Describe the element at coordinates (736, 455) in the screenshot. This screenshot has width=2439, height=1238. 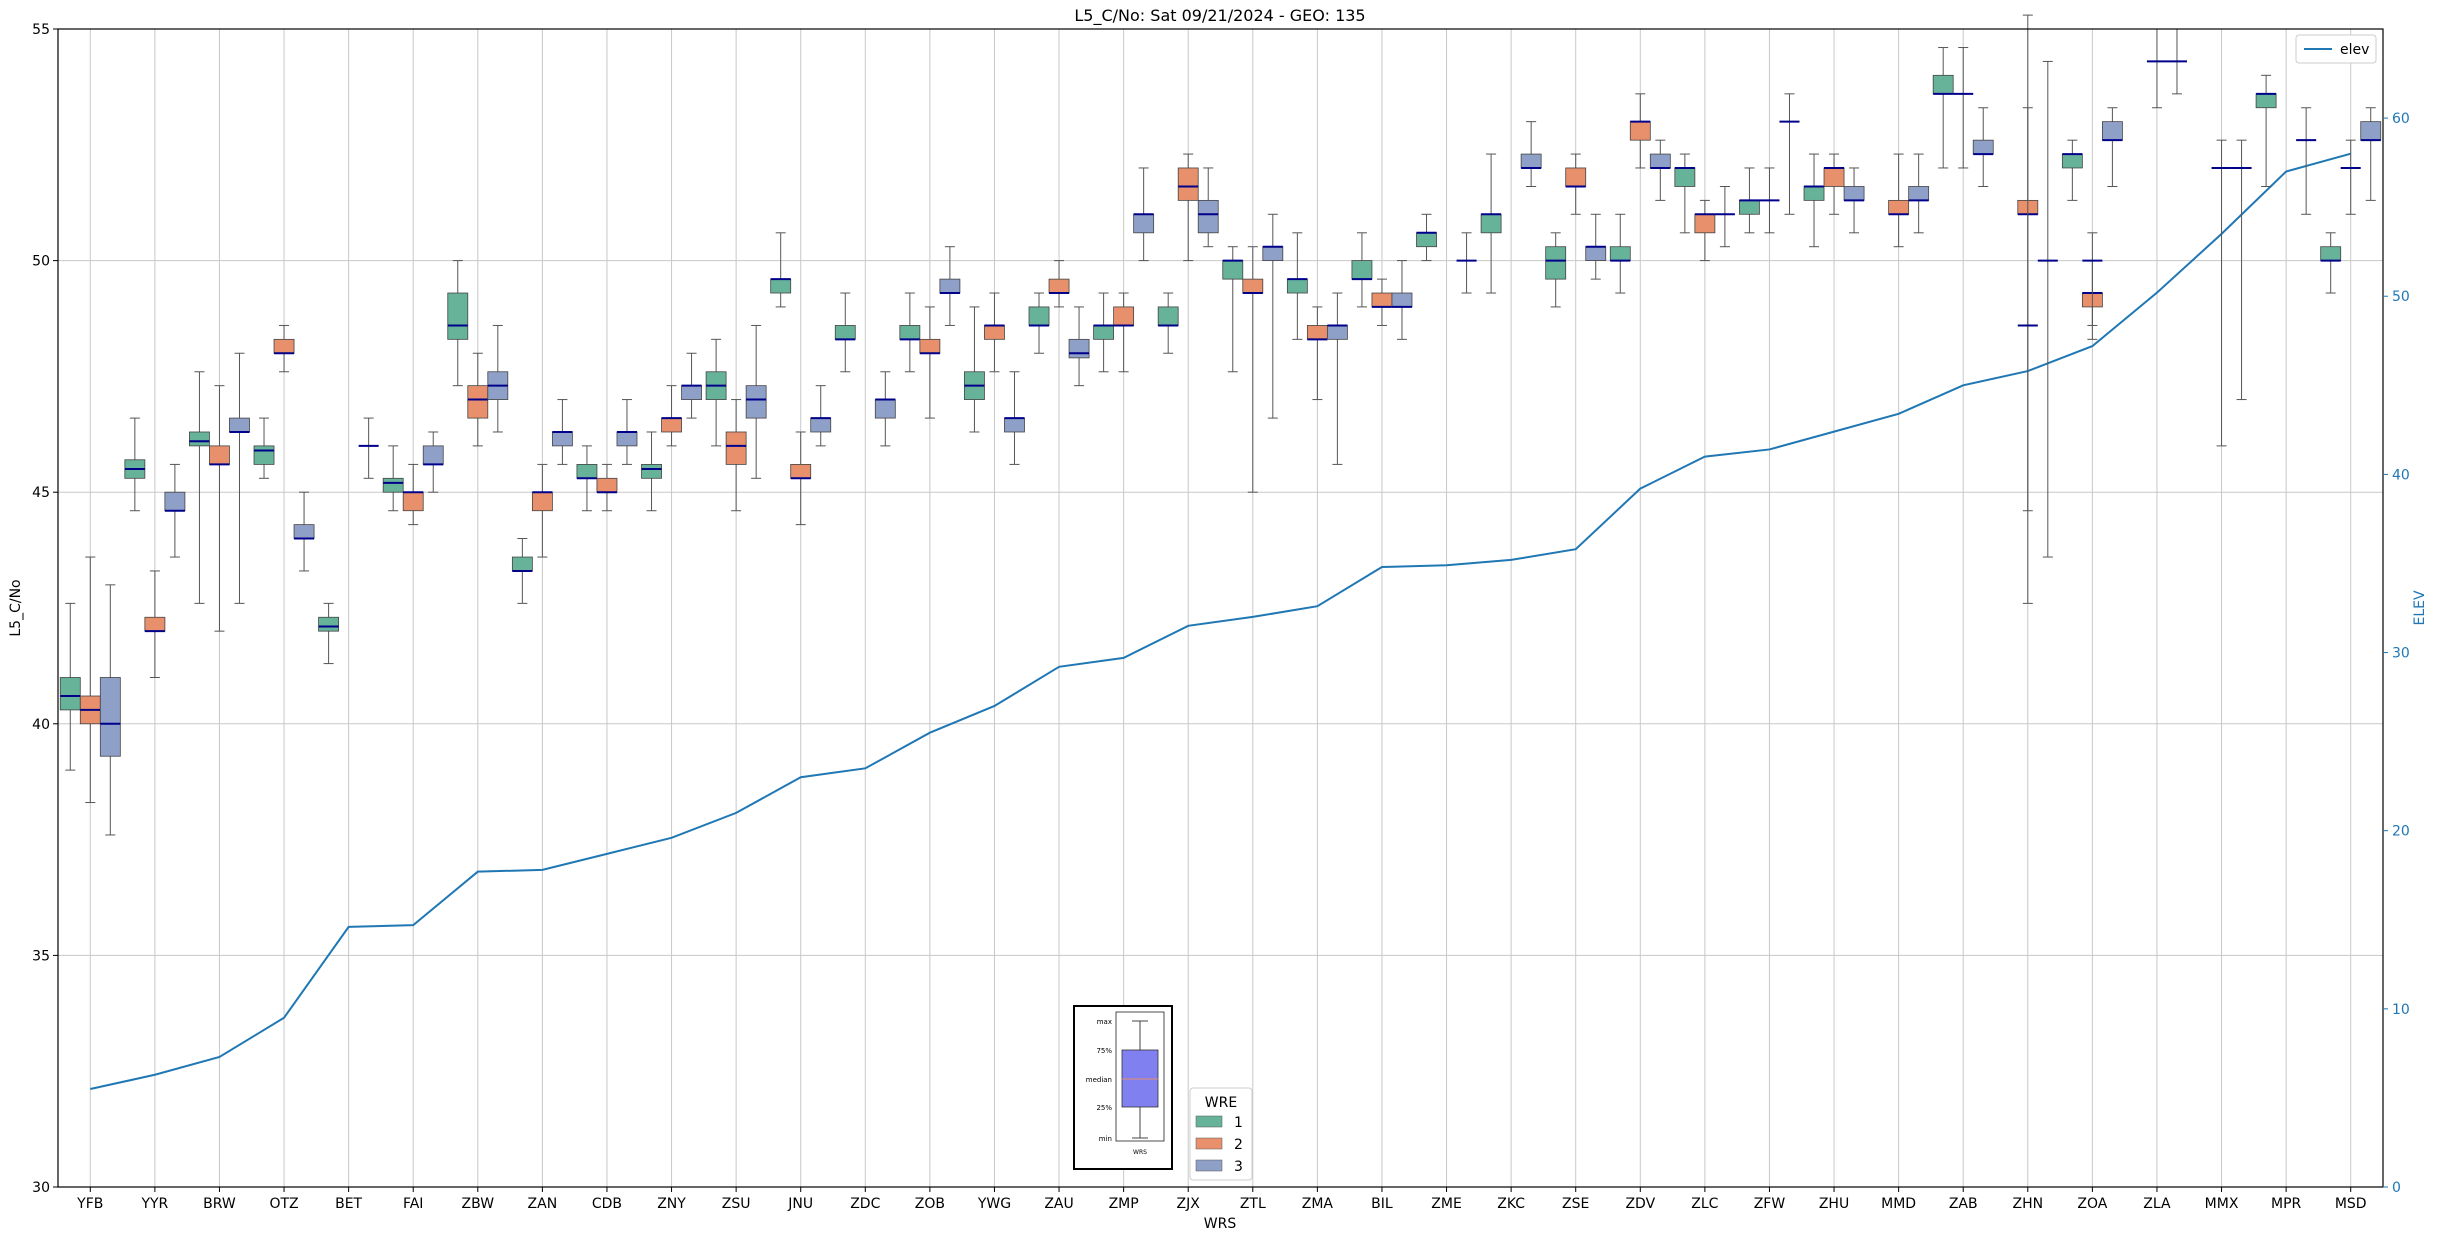
I see `box-2-ZSU` at that location.